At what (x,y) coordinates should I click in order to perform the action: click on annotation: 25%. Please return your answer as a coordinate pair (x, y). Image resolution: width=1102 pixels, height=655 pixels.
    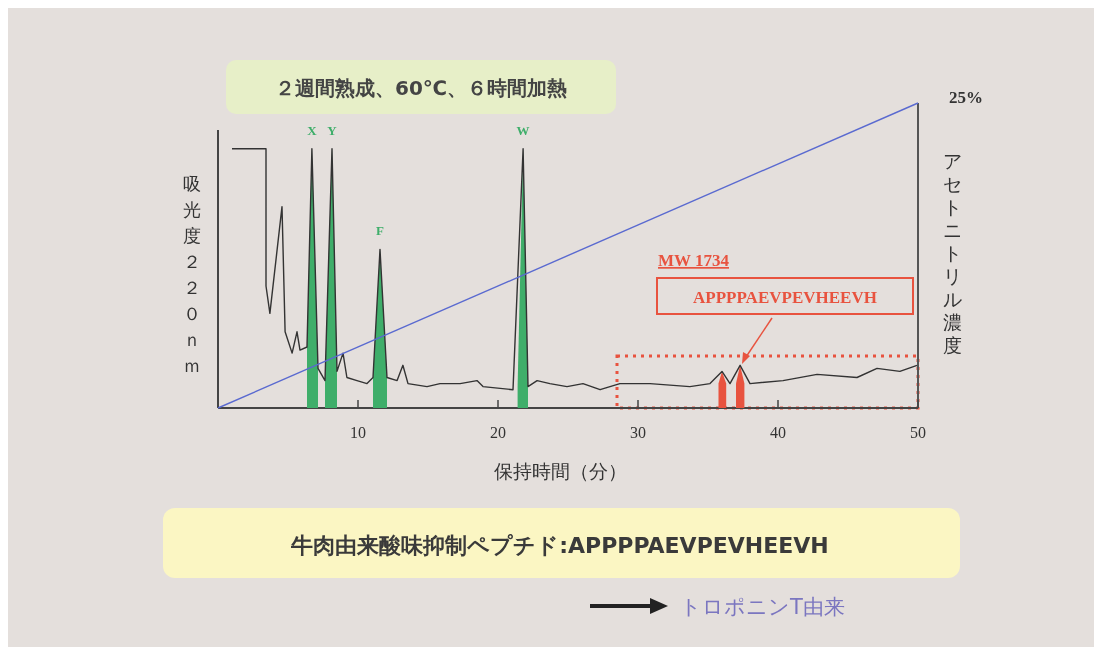
    Looking at the image, I should click on (966, 97).